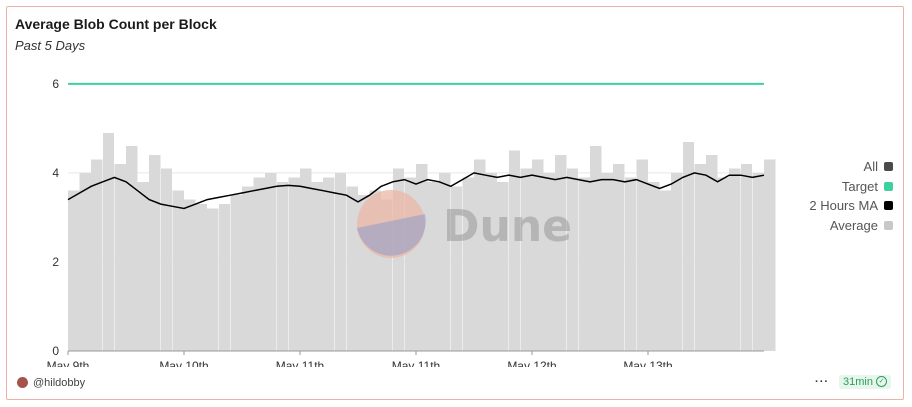 The height and width of the screenshot is (407, 912). Describe the element at coordinates (22, 382) in the screenshot. I see `avatar` at that location.